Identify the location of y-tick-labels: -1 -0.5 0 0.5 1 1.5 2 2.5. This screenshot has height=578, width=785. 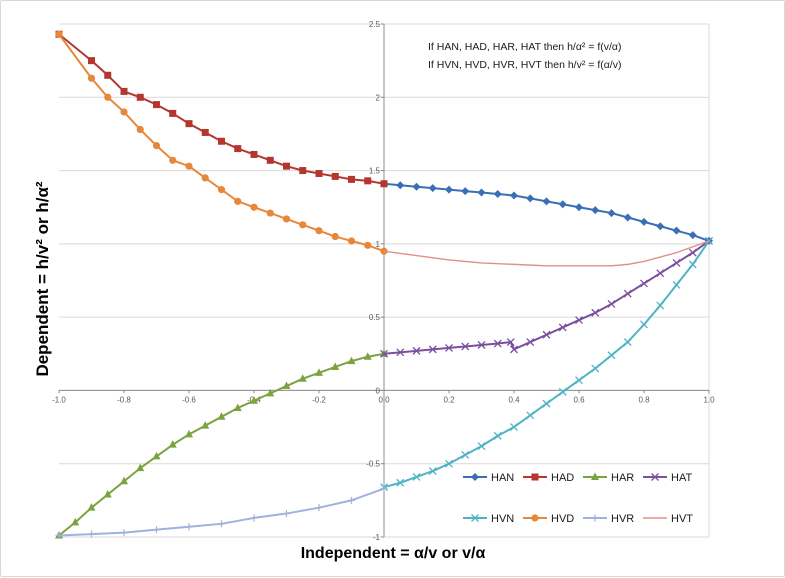
(375, 281).